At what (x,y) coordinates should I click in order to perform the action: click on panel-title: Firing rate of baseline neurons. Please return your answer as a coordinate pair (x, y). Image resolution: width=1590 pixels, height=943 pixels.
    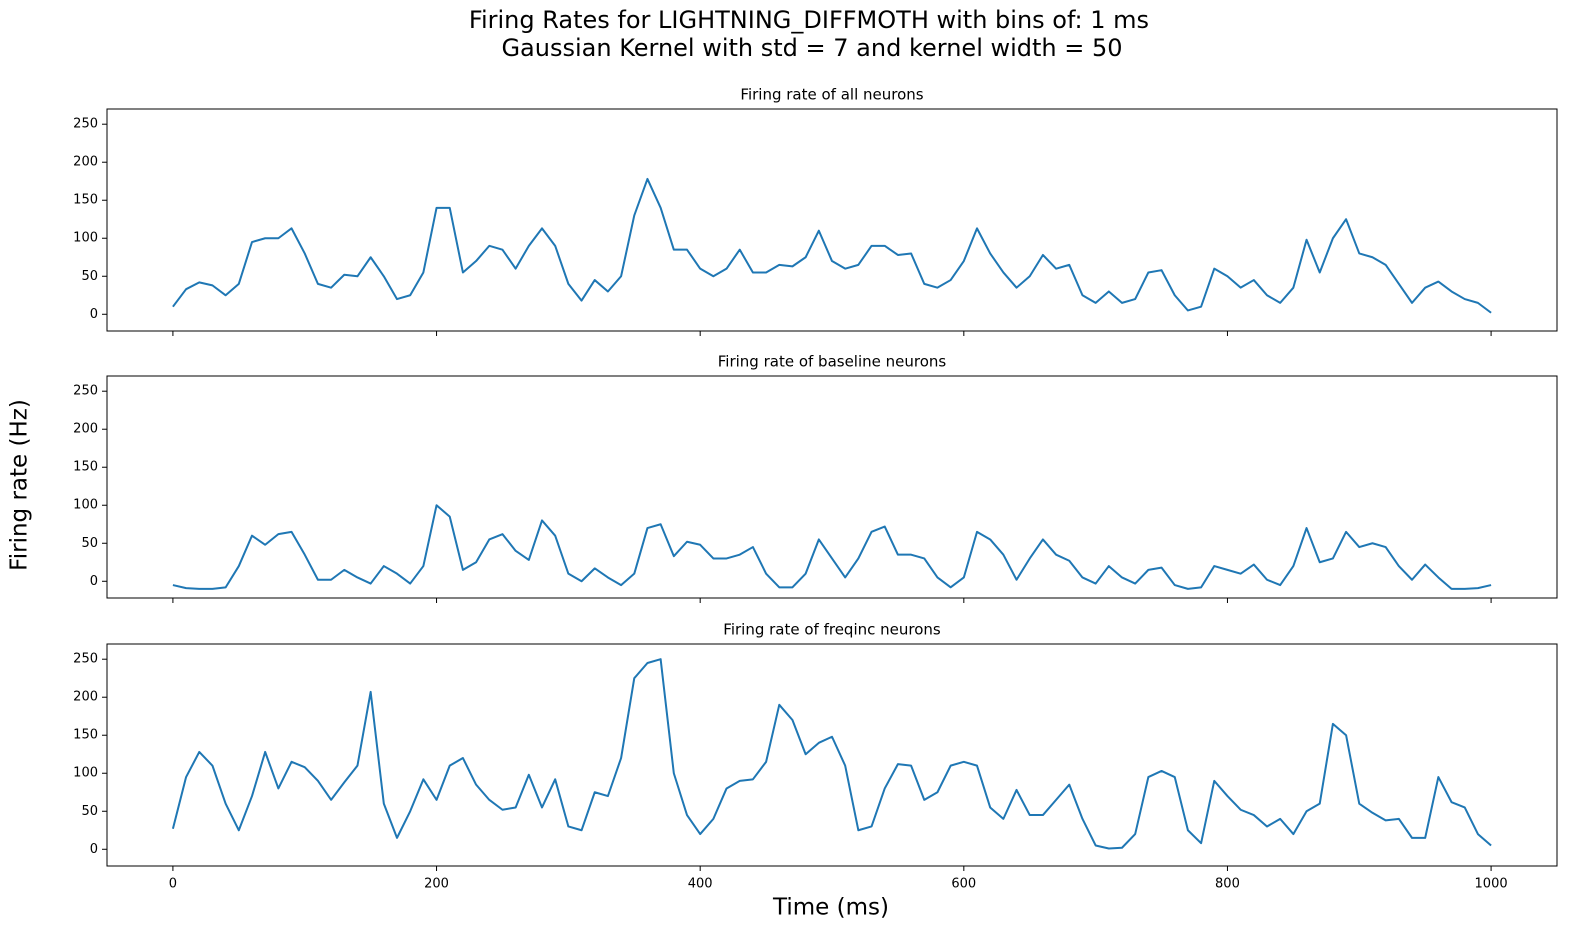
    Looking at the image, I should click on (832, 362).